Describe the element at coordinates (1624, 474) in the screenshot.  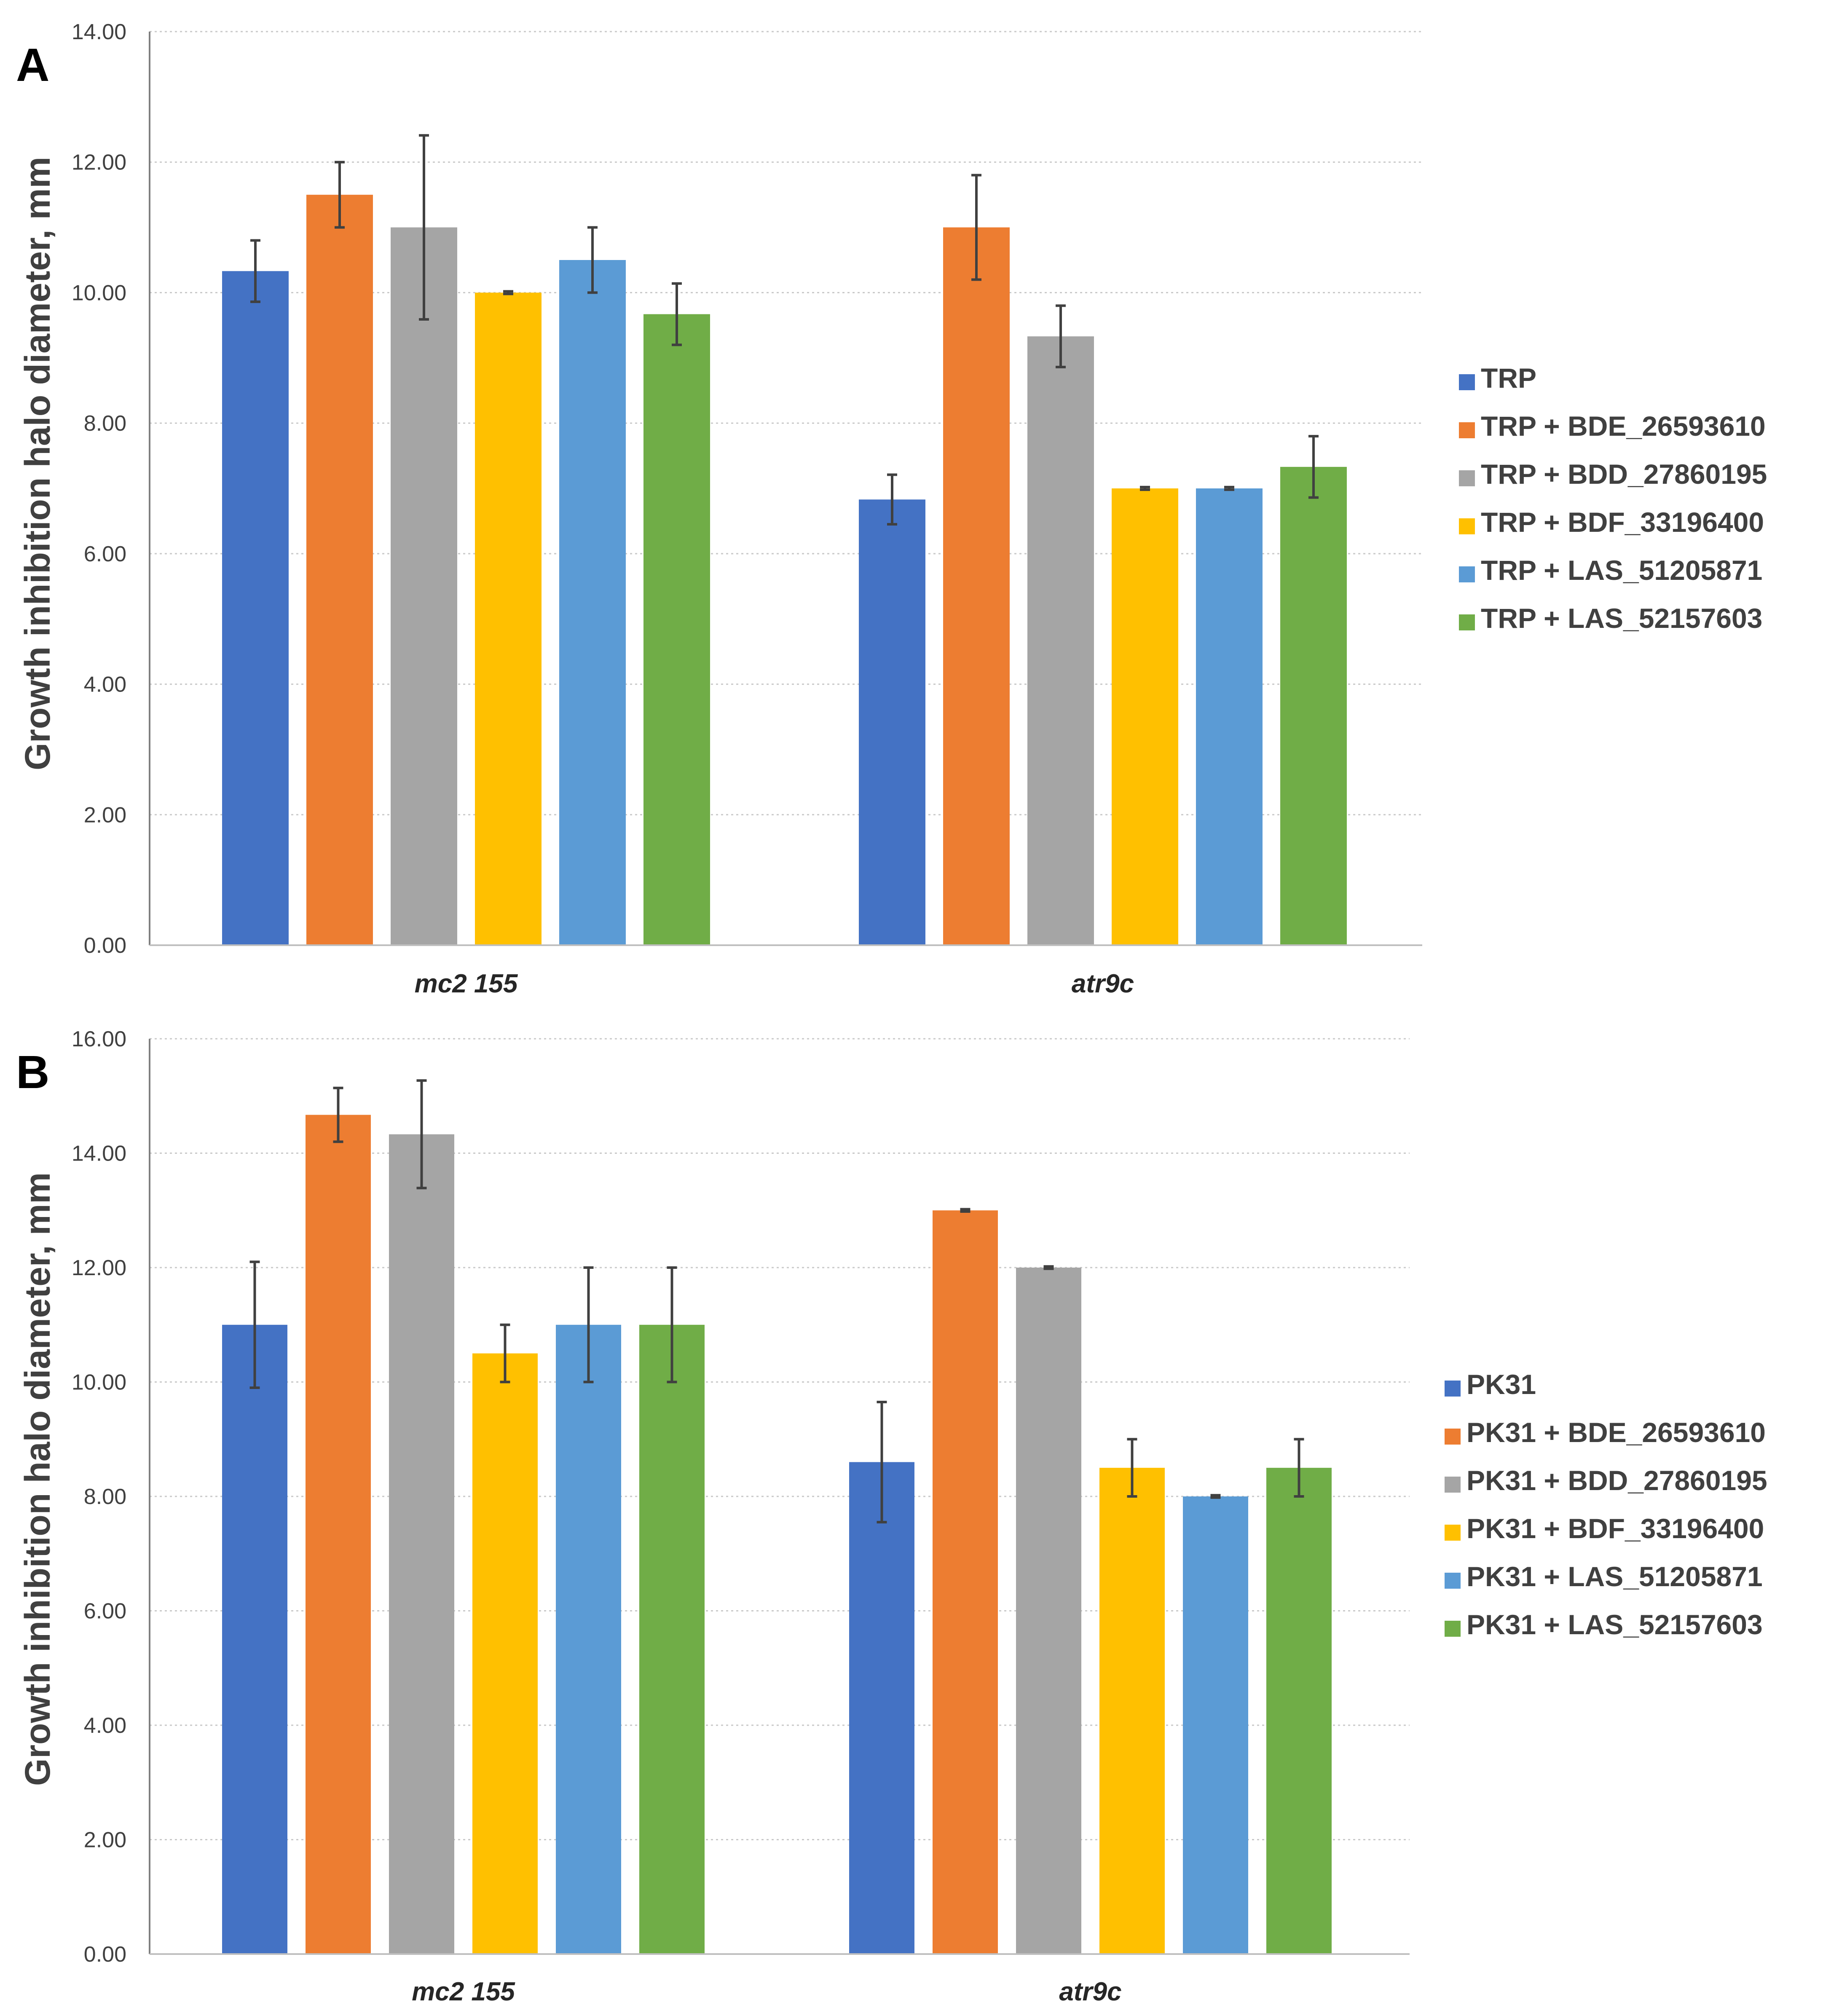
I see `panel-a-legend-label: TRP + BDD_27860195` at that location.